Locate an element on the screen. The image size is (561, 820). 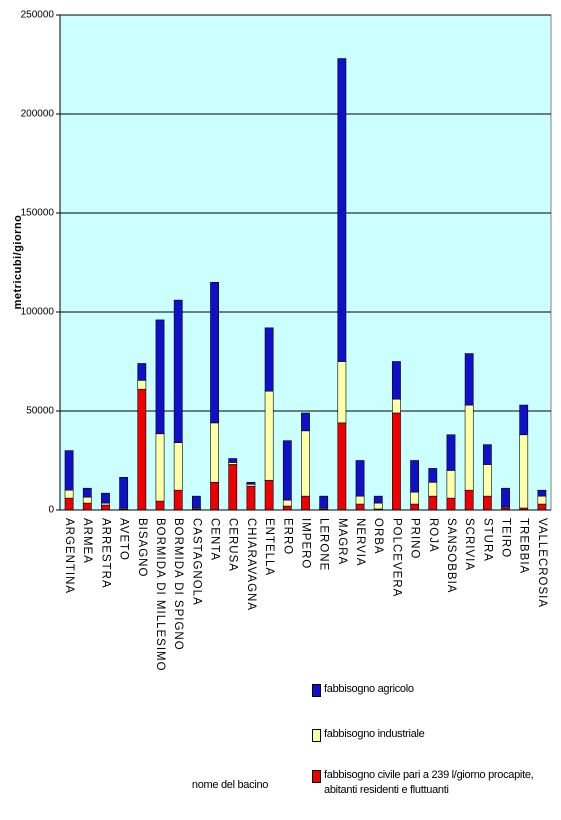
x-tick-label: BORMIDA DI SPIGNO is located at coordinates (178, 584).